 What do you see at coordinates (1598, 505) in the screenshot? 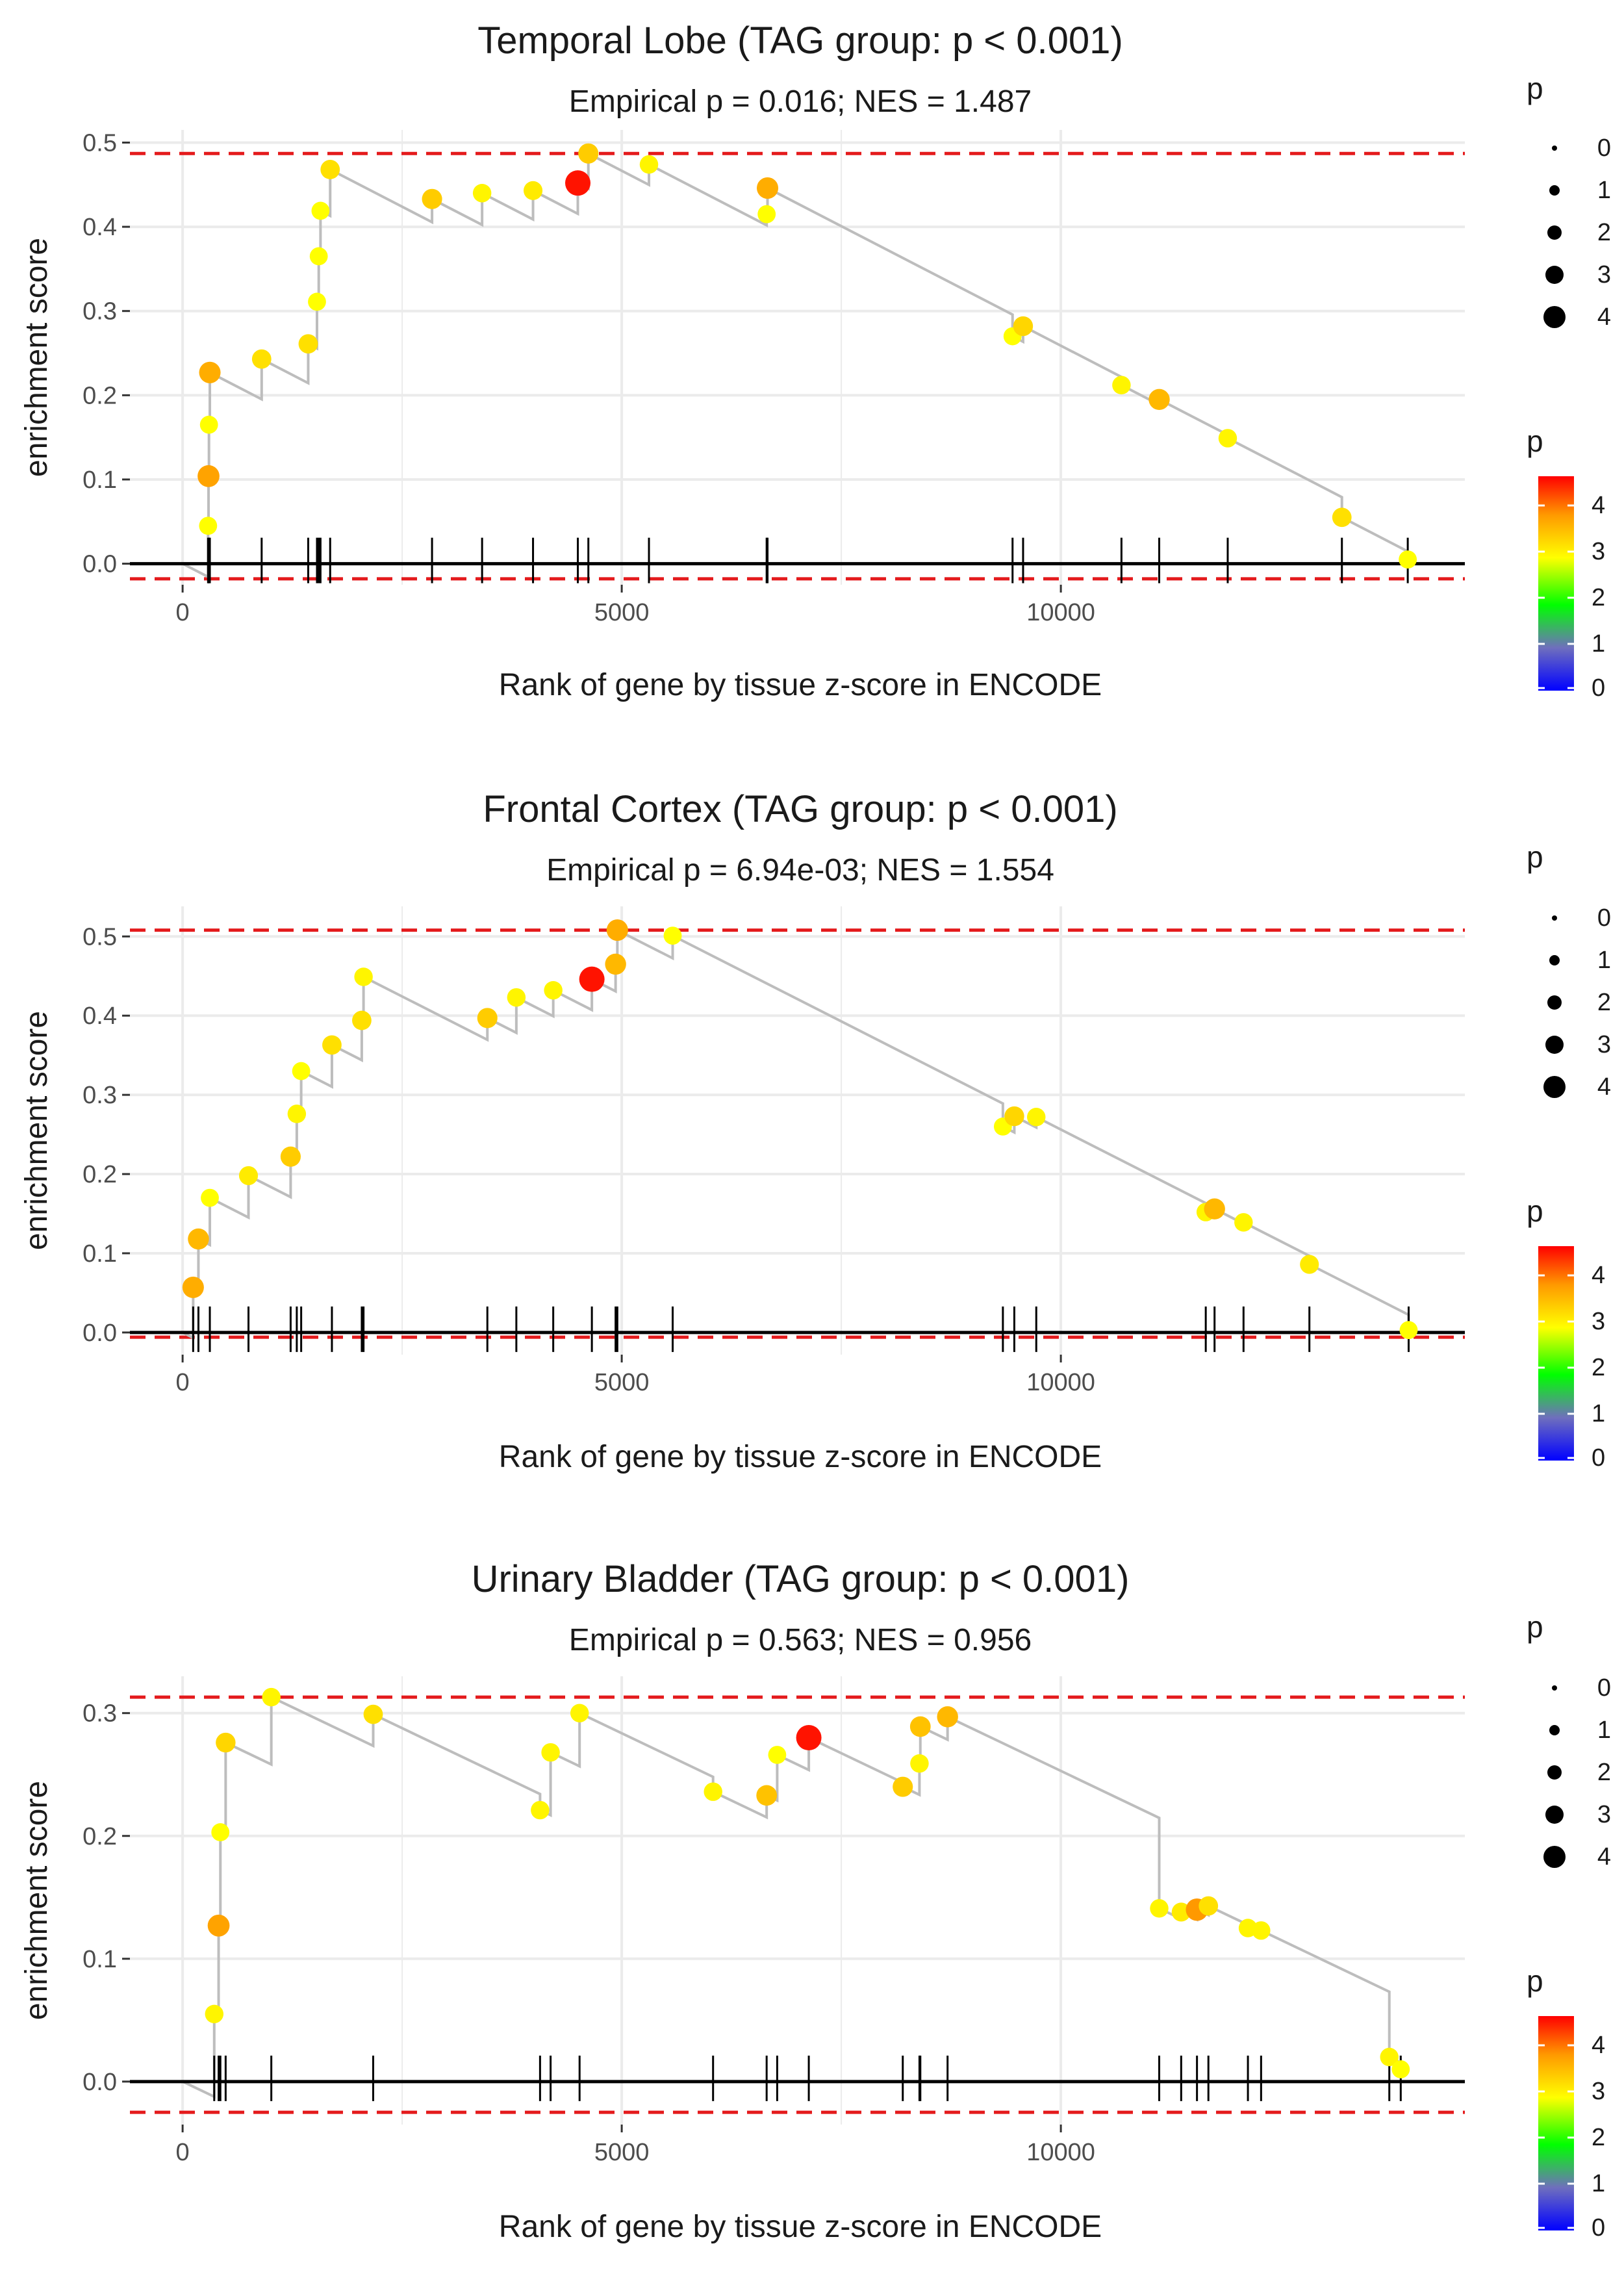
I see `color-legend-label: 4` at bounding box center [1598, 505].